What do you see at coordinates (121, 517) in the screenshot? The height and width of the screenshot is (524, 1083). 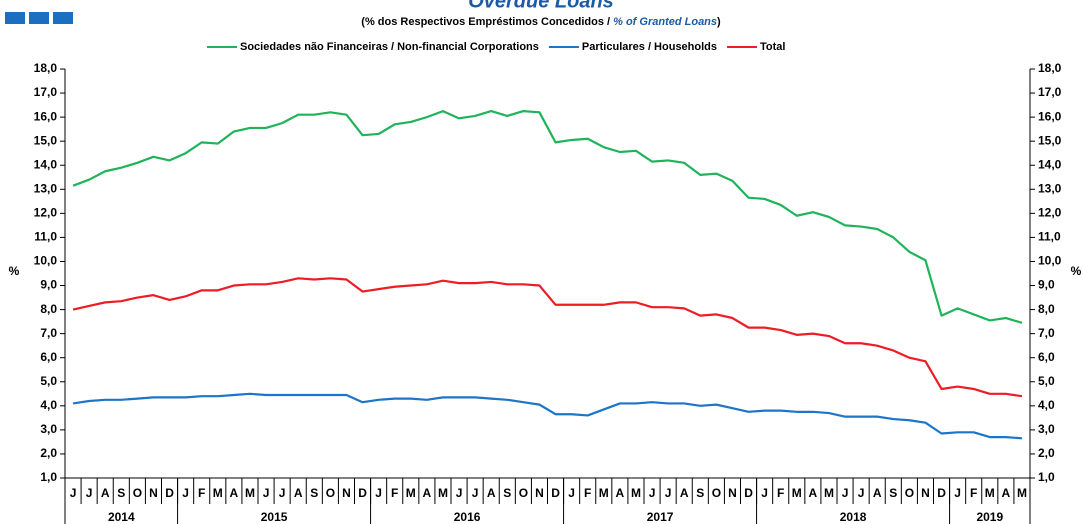 I see `year-label: 2014` at bounding box center [121, 517].